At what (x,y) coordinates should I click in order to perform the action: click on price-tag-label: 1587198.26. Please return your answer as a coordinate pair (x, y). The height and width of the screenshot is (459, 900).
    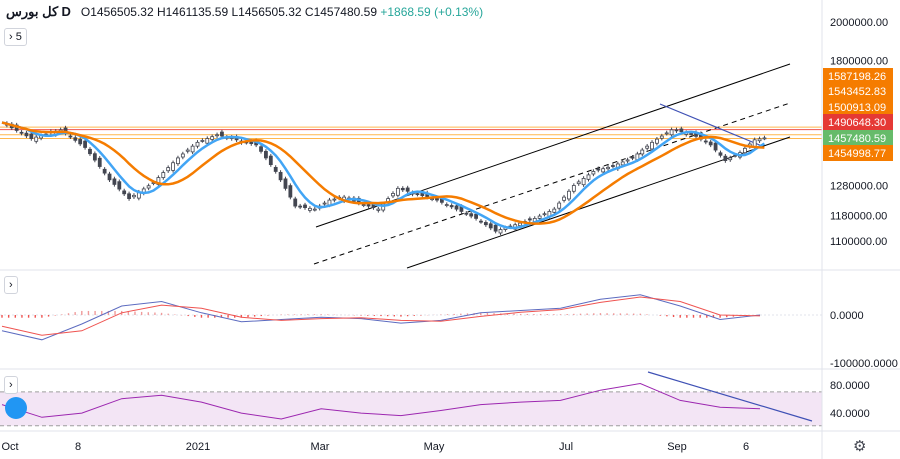
    Looking at the image, I should click on (857, 77).